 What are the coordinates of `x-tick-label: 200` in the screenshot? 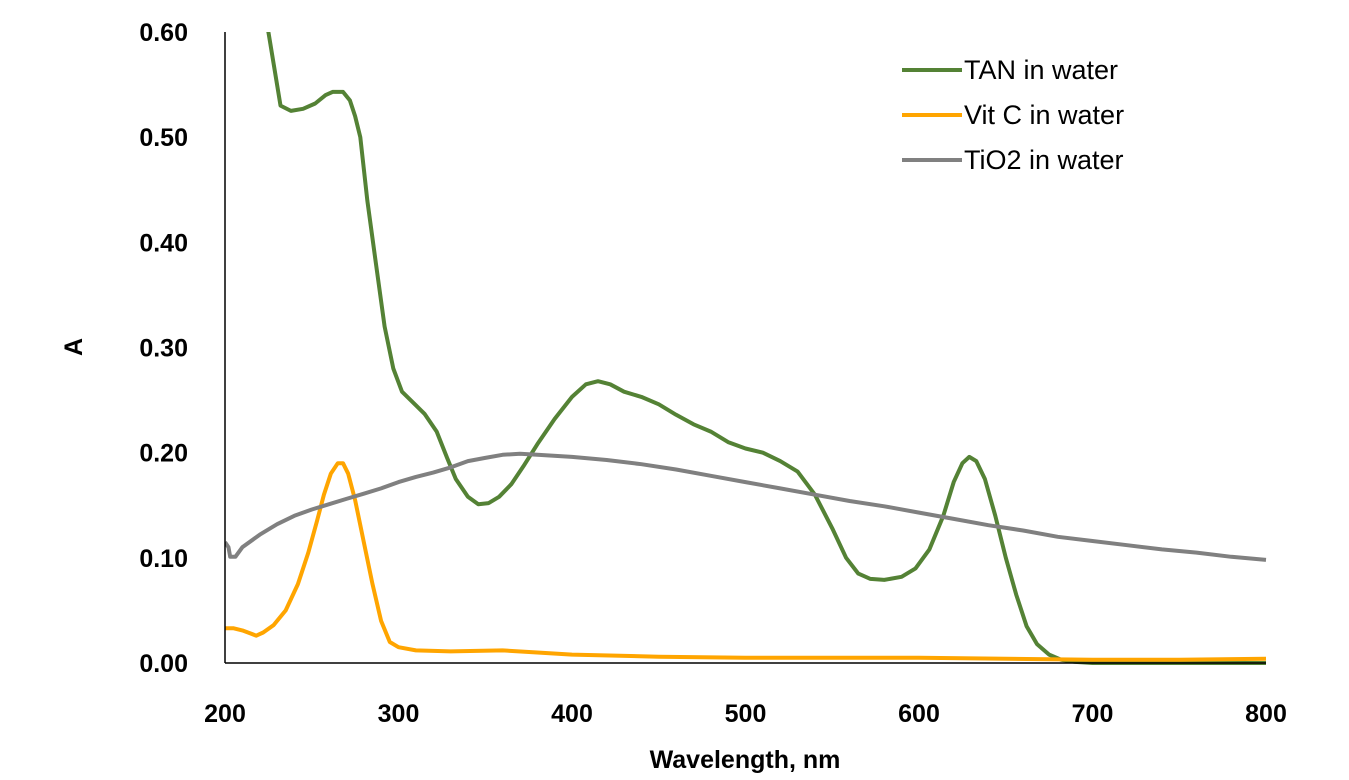 It's located at (225, 714).